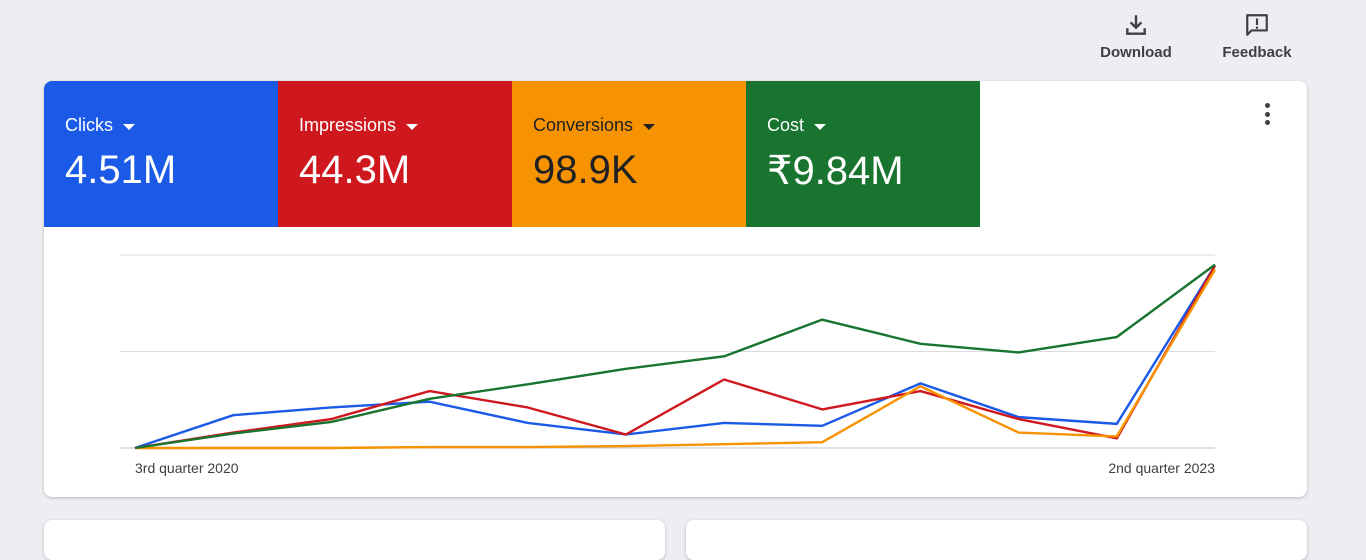  Describe the element at coordinates (583, 125) in the screenshot. I see `metric-label: Conversions` at that location.